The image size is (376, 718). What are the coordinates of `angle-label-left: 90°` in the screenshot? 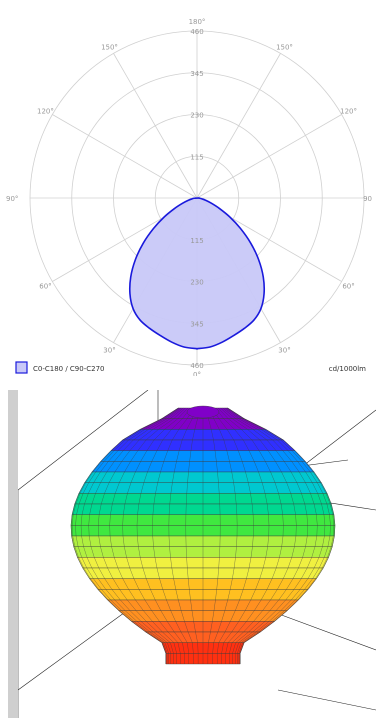 It's located at (12, 199).